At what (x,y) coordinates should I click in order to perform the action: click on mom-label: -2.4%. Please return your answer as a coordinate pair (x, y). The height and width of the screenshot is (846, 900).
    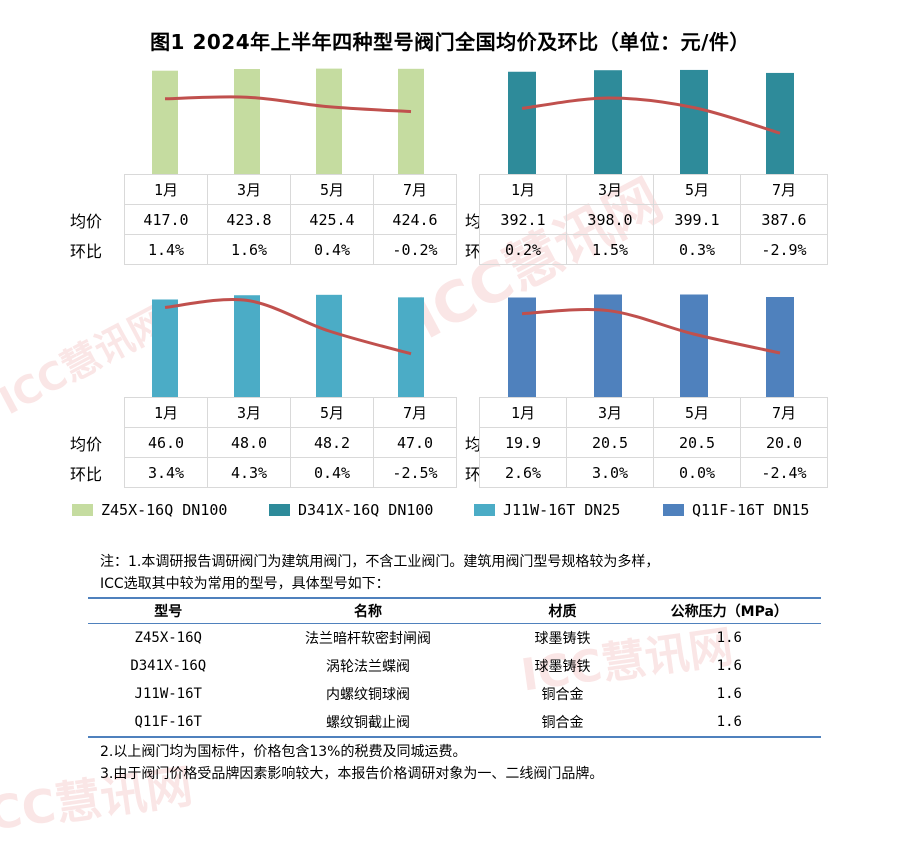
    Looking at the image, I should click on (784, 472).